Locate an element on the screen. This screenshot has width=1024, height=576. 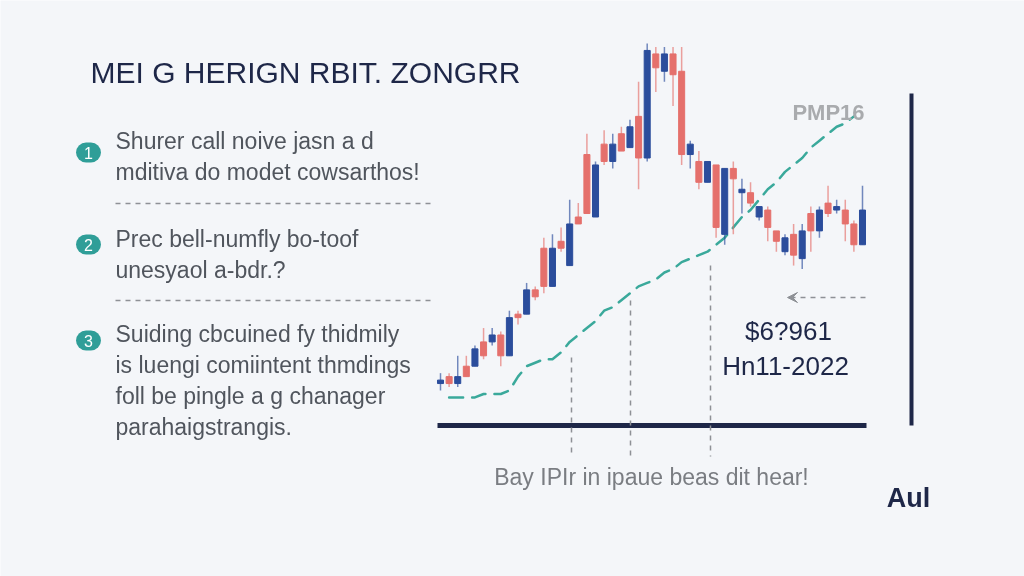
annotation: $6?961 is located at coordinates (788, 330).